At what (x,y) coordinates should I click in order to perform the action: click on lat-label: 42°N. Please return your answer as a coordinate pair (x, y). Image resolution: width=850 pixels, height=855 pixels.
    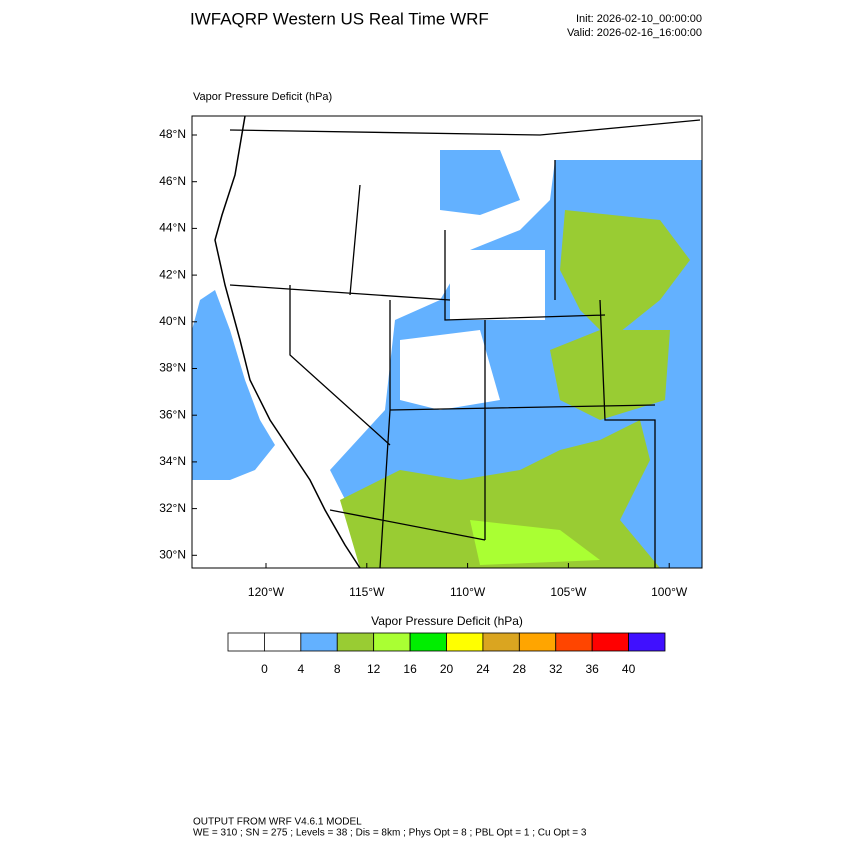
    Looking at the image, I should click on (172, 274).